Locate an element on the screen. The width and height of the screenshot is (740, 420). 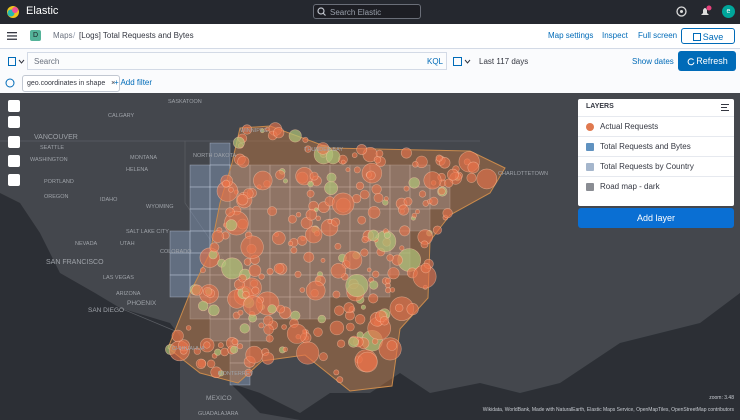
saved-query-icon is located at coordinates (17, 61).